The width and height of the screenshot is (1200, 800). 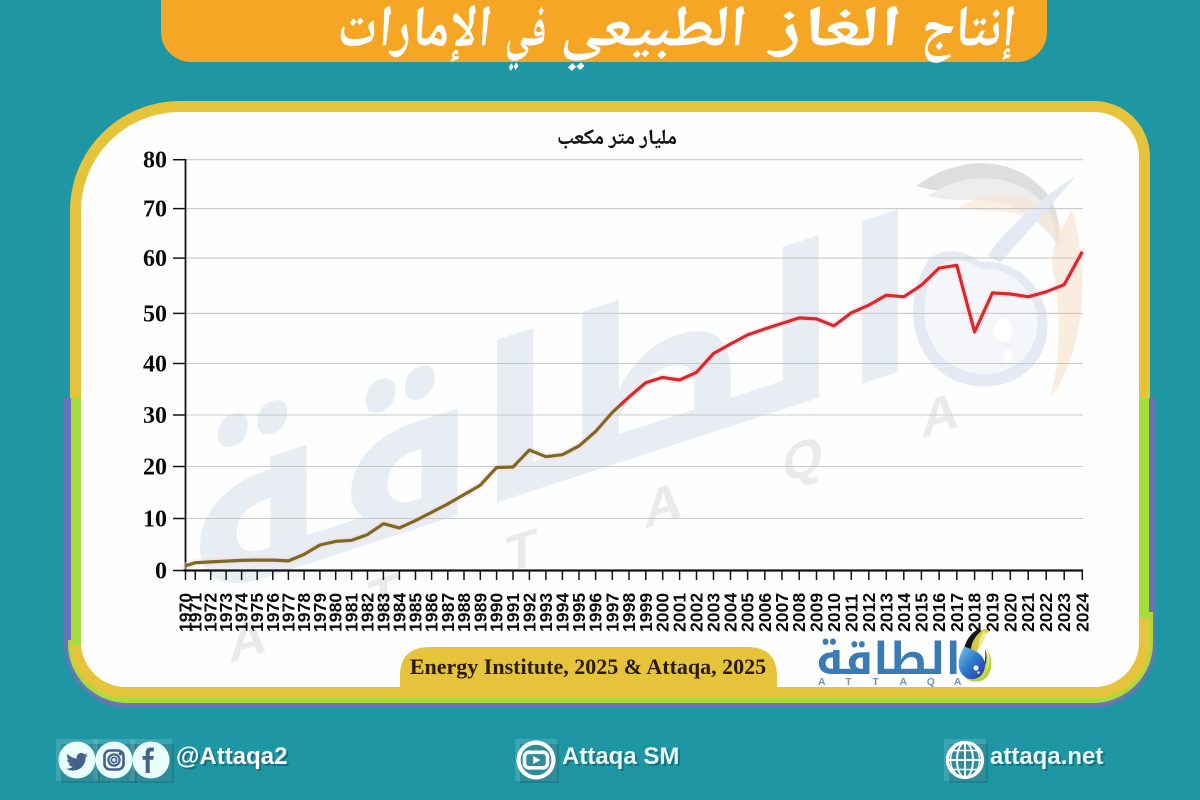 I want to click on svg-text: 2001, so click(x=680, y=612).